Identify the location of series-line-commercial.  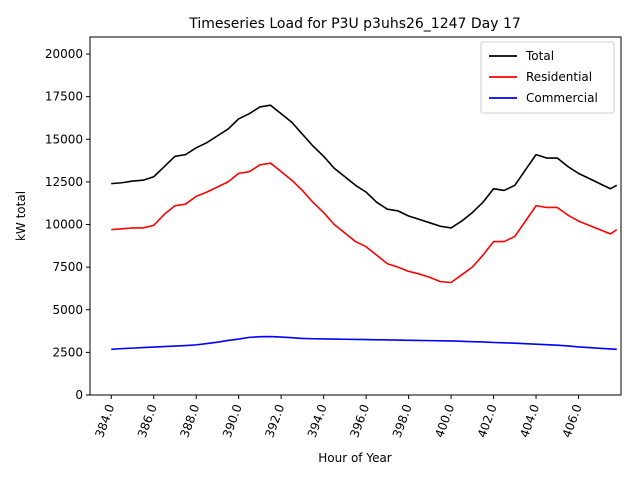
(364, 343).